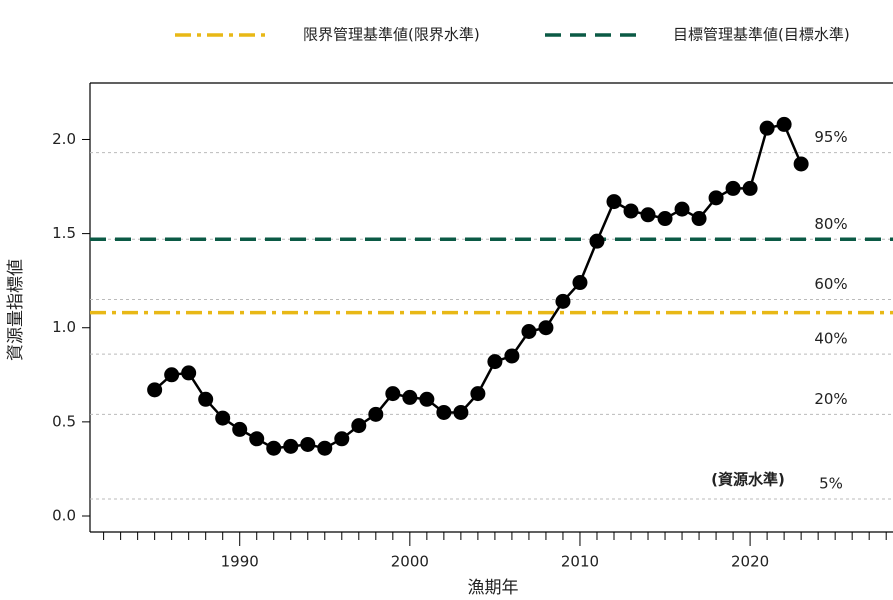 This screenshot has width=893, height=600. Describe the element at coordinates (748, 480) in the screenshot. I see `annotation: (資源水準)` at that location.